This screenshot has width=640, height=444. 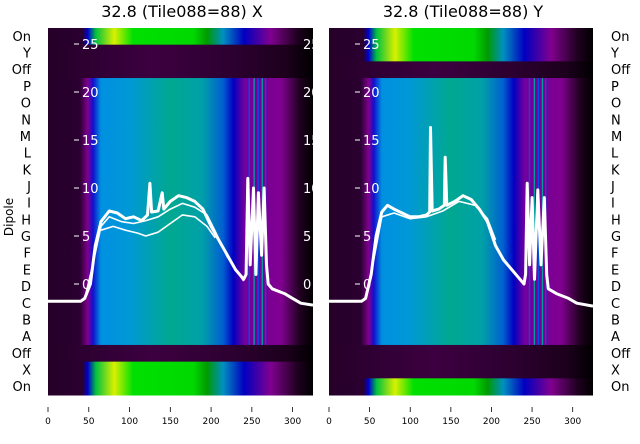 What do you see at coordinates (9, 217) in the screenshot?
I see `y-axis-label: Dipole` at bounding box center [9, 217].